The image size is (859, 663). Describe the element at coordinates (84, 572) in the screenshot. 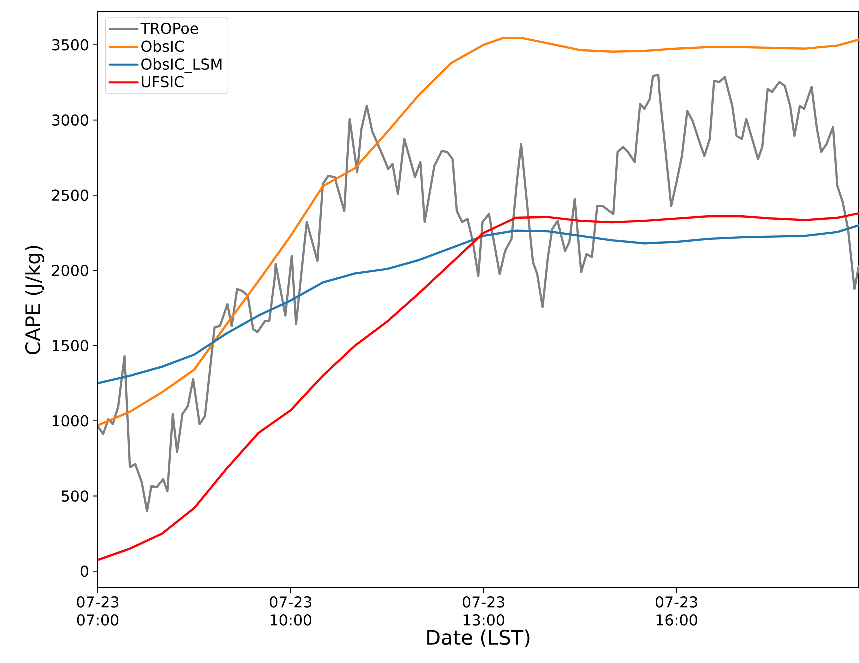

I see `y-tick-label: 0` at that location.